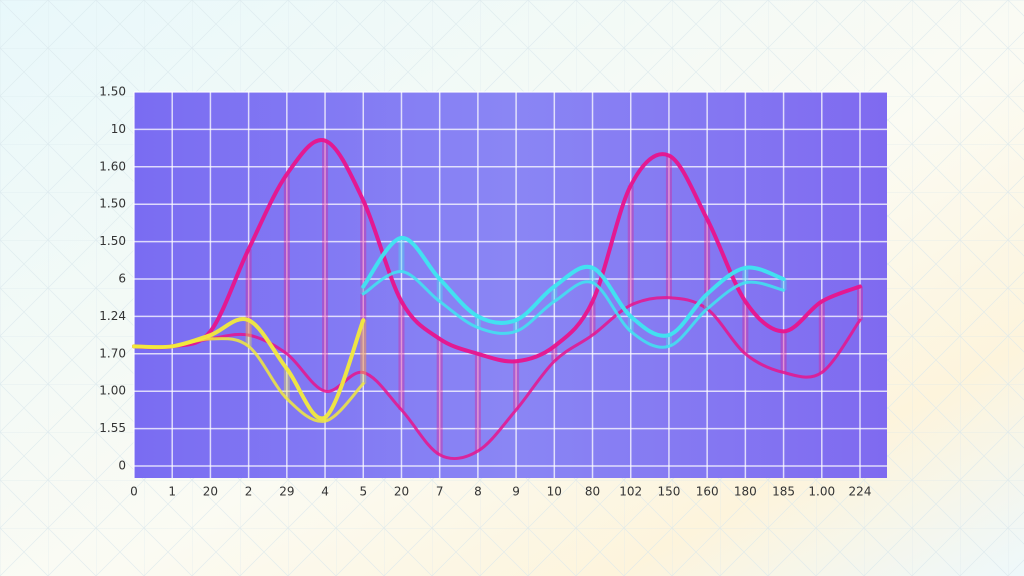  I want to click on x-tick-label: 2, so click(249, 492).